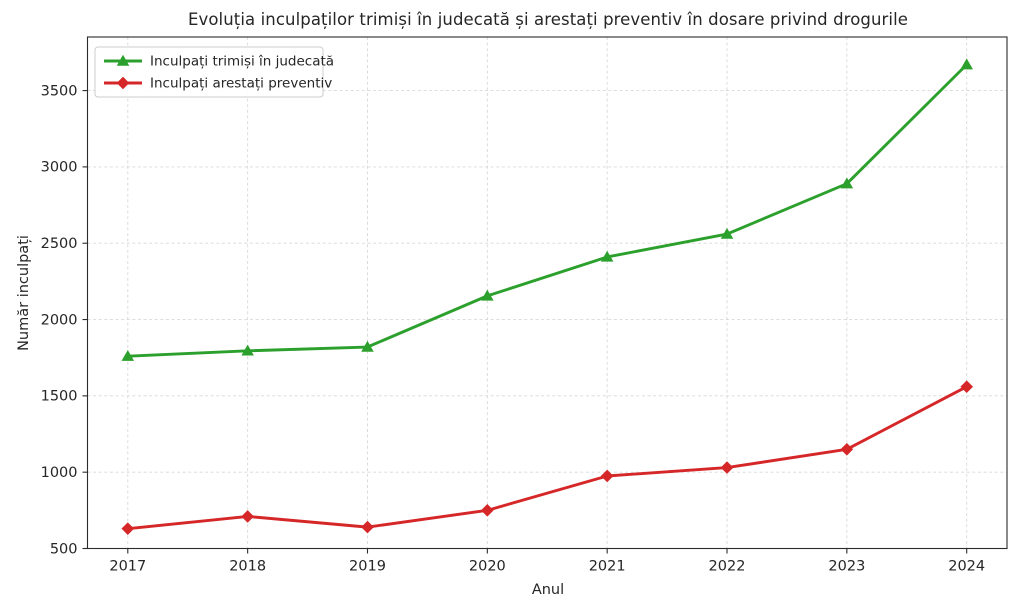 The height and width of the screenshot is (614, 1024). I want to click on x-tick-label: 2020, so click(487, 567).